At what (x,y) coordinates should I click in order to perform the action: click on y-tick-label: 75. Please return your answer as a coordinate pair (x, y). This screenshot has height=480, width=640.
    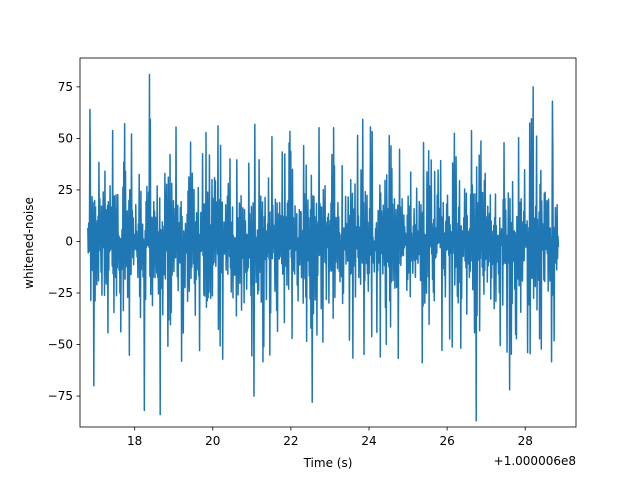
    Looking at the image, I should click on (65, 87).